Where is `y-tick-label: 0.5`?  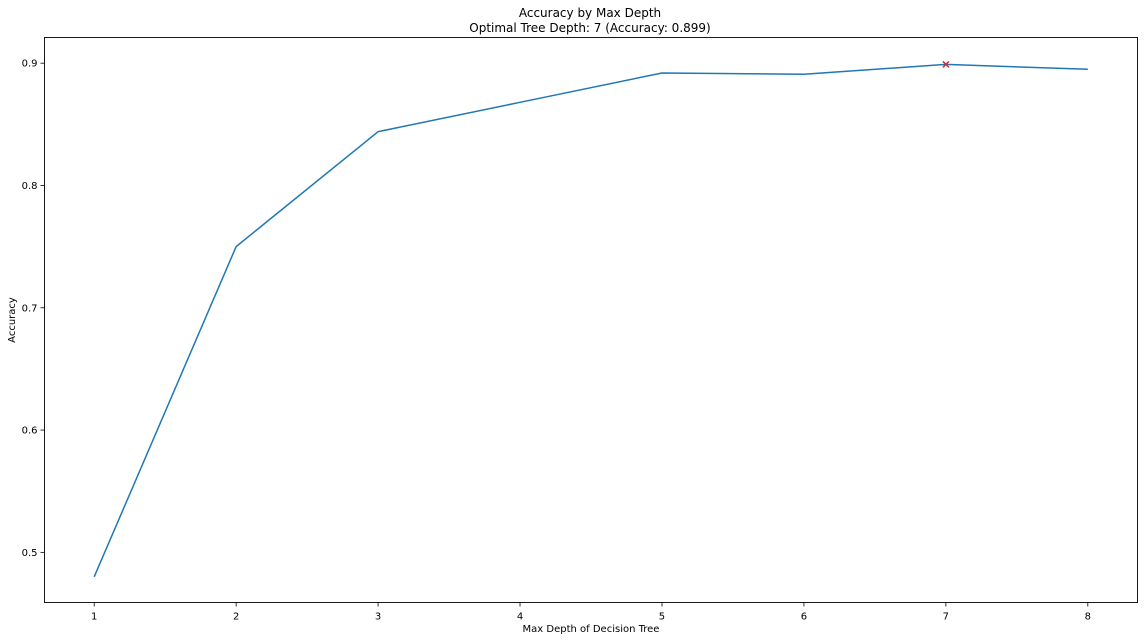 y-tick-label: 0.5 is located at coordinates (30, 553).